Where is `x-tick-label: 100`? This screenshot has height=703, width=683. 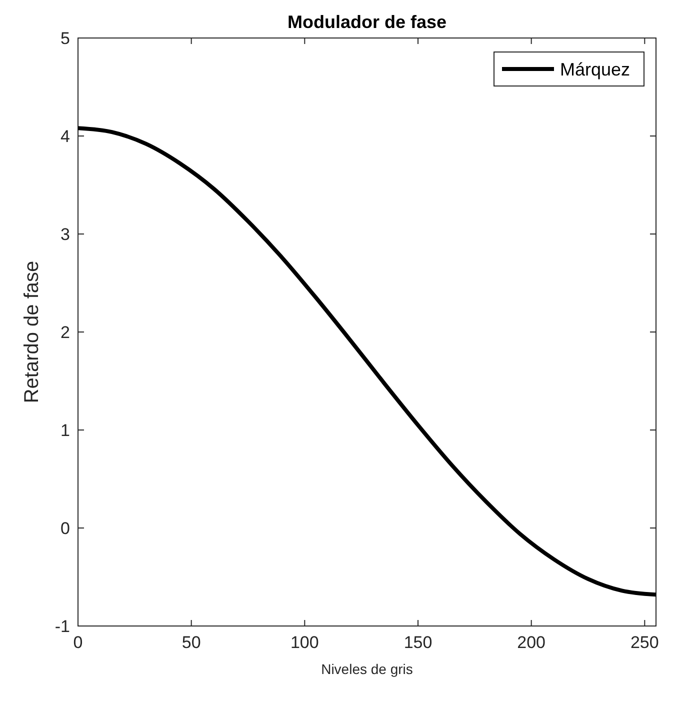 x-tick-label: 100 is located at coordinates (304, 642).